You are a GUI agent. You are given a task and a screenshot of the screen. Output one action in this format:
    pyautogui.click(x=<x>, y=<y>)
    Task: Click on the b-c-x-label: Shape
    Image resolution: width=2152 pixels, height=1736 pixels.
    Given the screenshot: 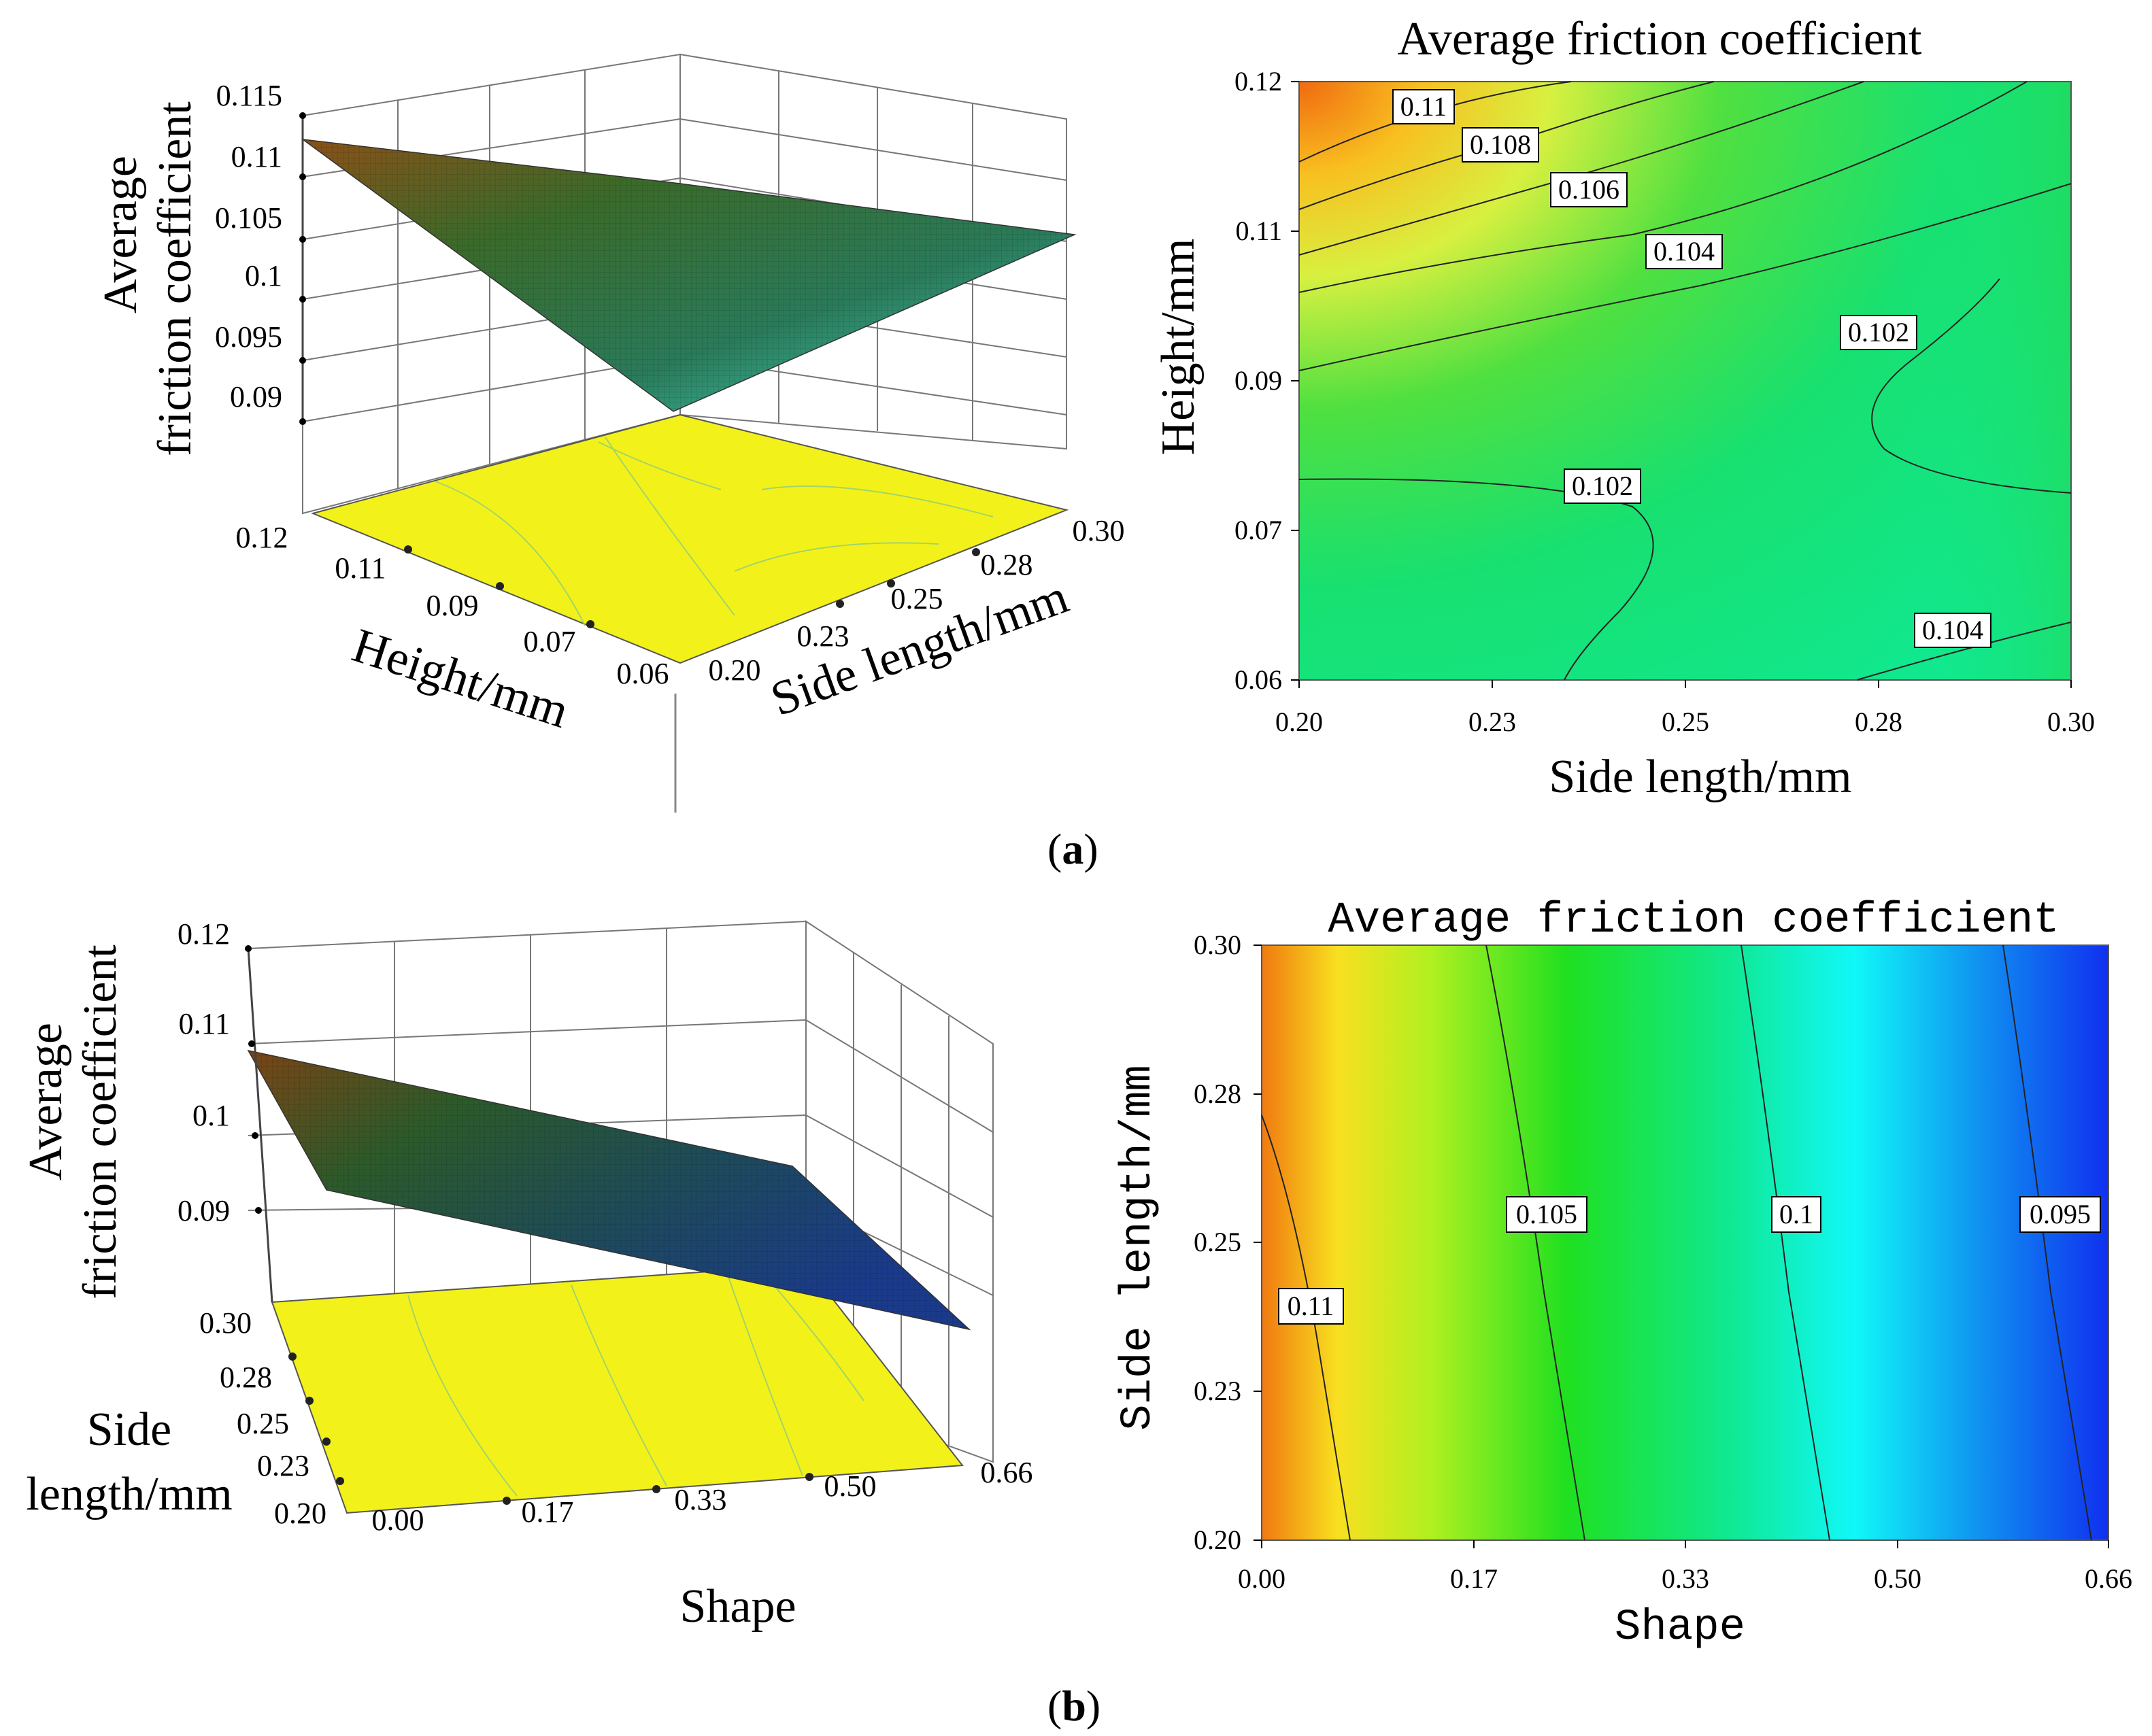 What is the action you would take?
    pyautogui.click(x=1680, y=1627)
    